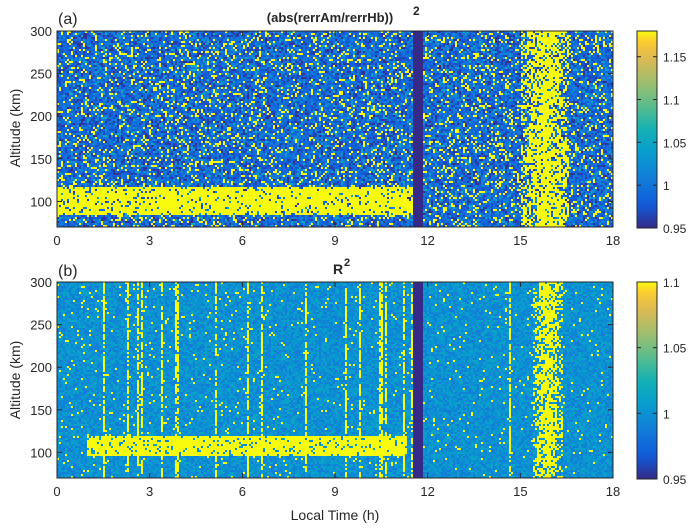  I want to click on panel-a-label: (a), so click(68, 19).